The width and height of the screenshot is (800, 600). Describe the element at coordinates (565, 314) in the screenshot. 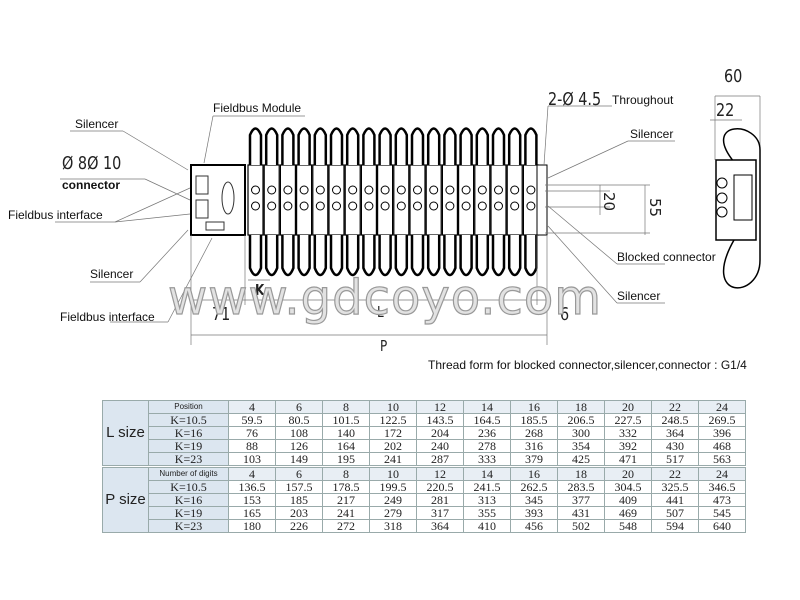

I see `dim-6: 6` at that location.